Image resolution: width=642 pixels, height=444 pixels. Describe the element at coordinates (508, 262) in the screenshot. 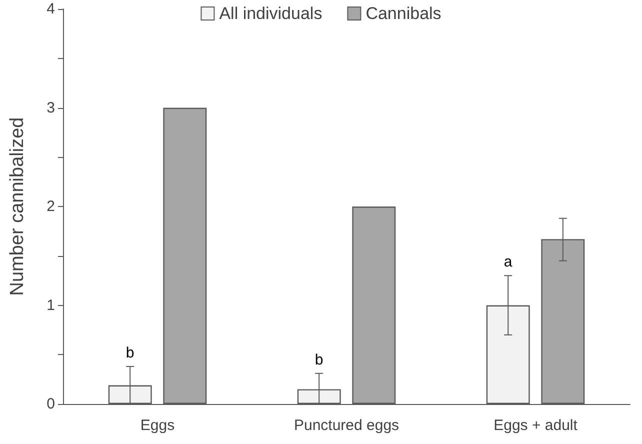

I see `annotation: a` at that location.